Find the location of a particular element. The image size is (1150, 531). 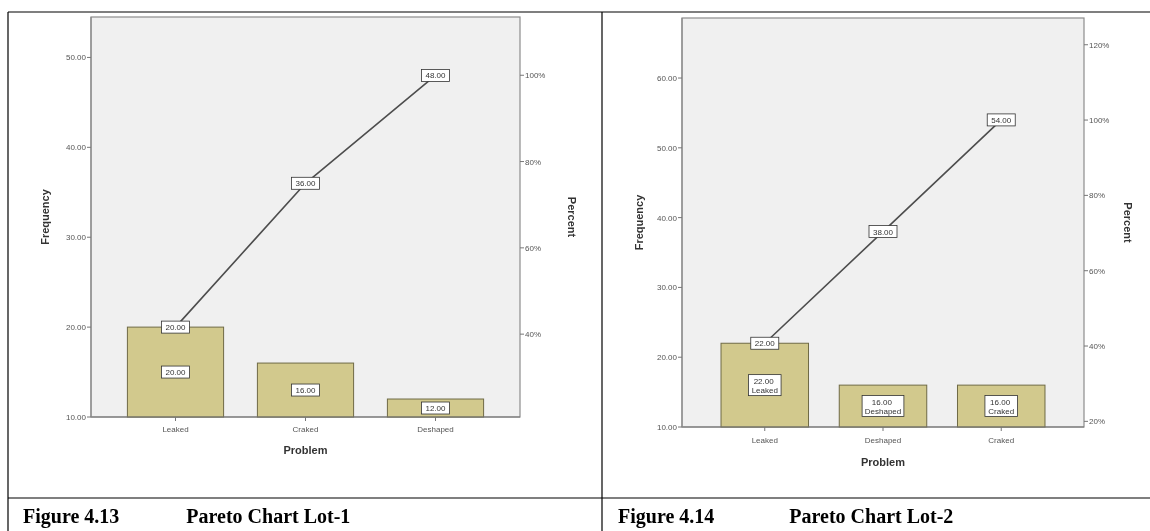

y-tick-label: 60.00 is located at coordinates (667, 79).